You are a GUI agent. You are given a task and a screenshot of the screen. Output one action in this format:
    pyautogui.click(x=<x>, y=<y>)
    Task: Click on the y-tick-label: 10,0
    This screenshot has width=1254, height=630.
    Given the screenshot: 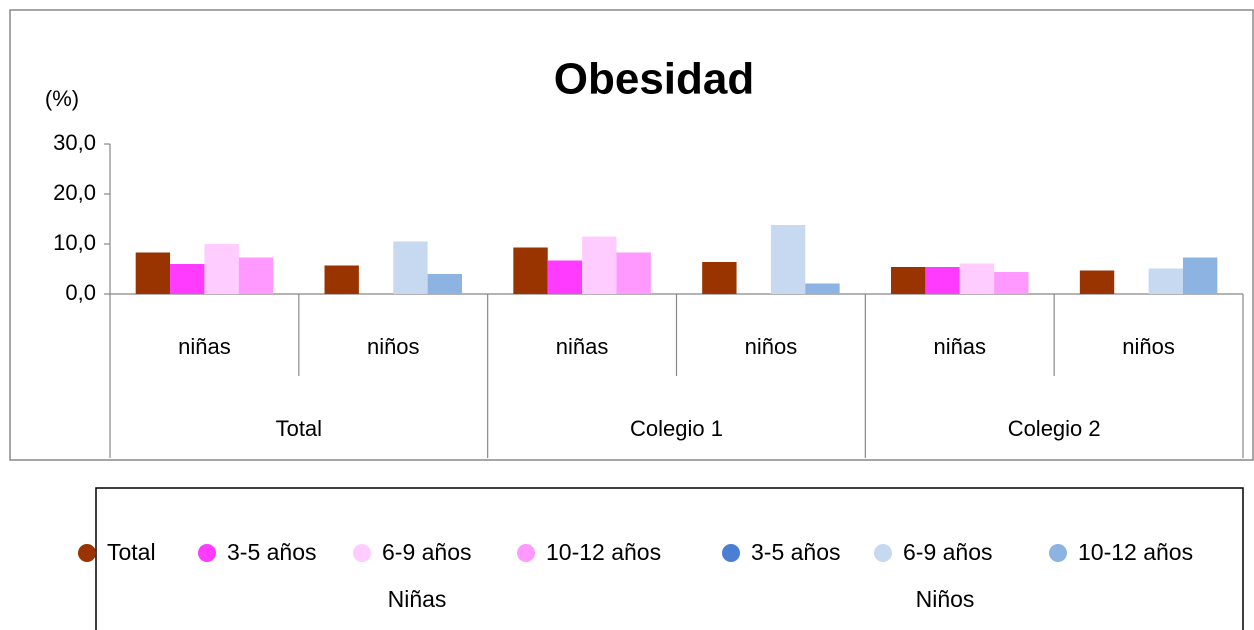 What is the action you would take?
    pyautogui.click(x=74, y=242)
    